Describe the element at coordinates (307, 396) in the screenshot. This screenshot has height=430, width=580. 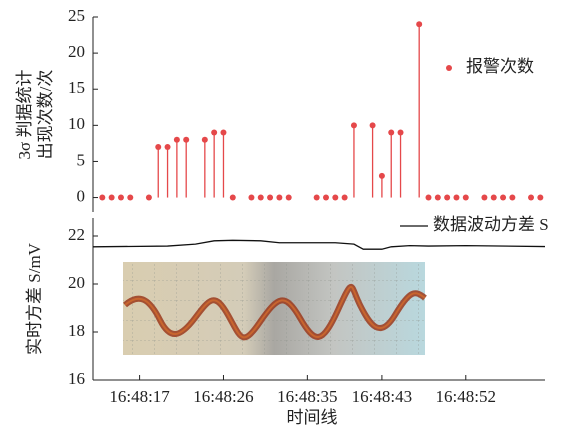
I see `x-tick-label: 16:48:35` at that location.